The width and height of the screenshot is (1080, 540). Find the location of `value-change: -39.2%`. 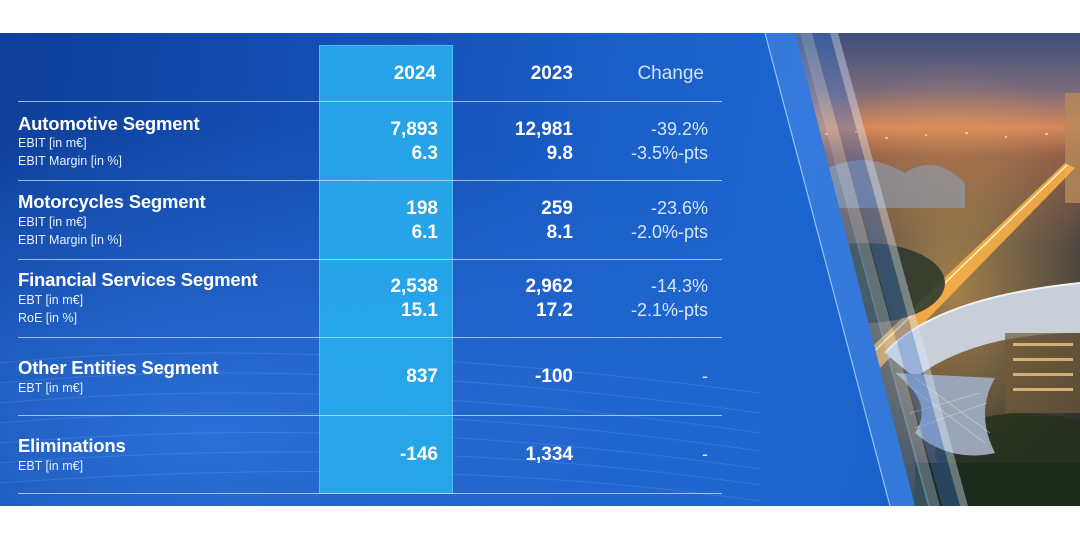

value-change: -39.2% is located at coordinates (679, 129).